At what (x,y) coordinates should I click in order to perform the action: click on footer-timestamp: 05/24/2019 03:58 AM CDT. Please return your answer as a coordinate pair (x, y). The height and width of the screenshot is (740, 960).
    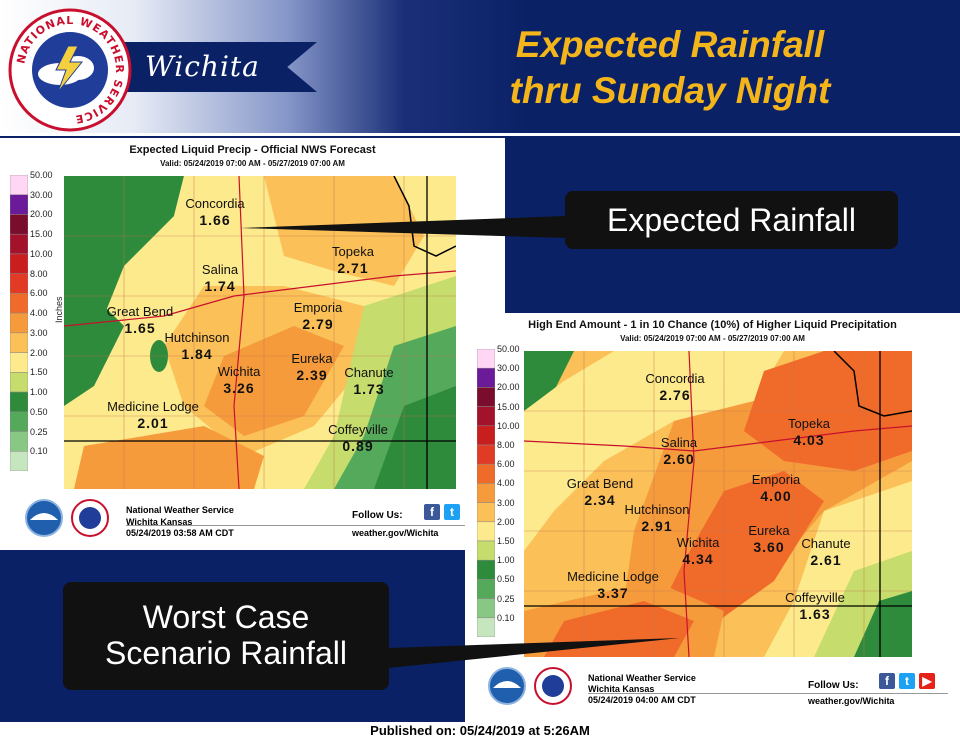
    Looking at the image, I should click on (180, 533).